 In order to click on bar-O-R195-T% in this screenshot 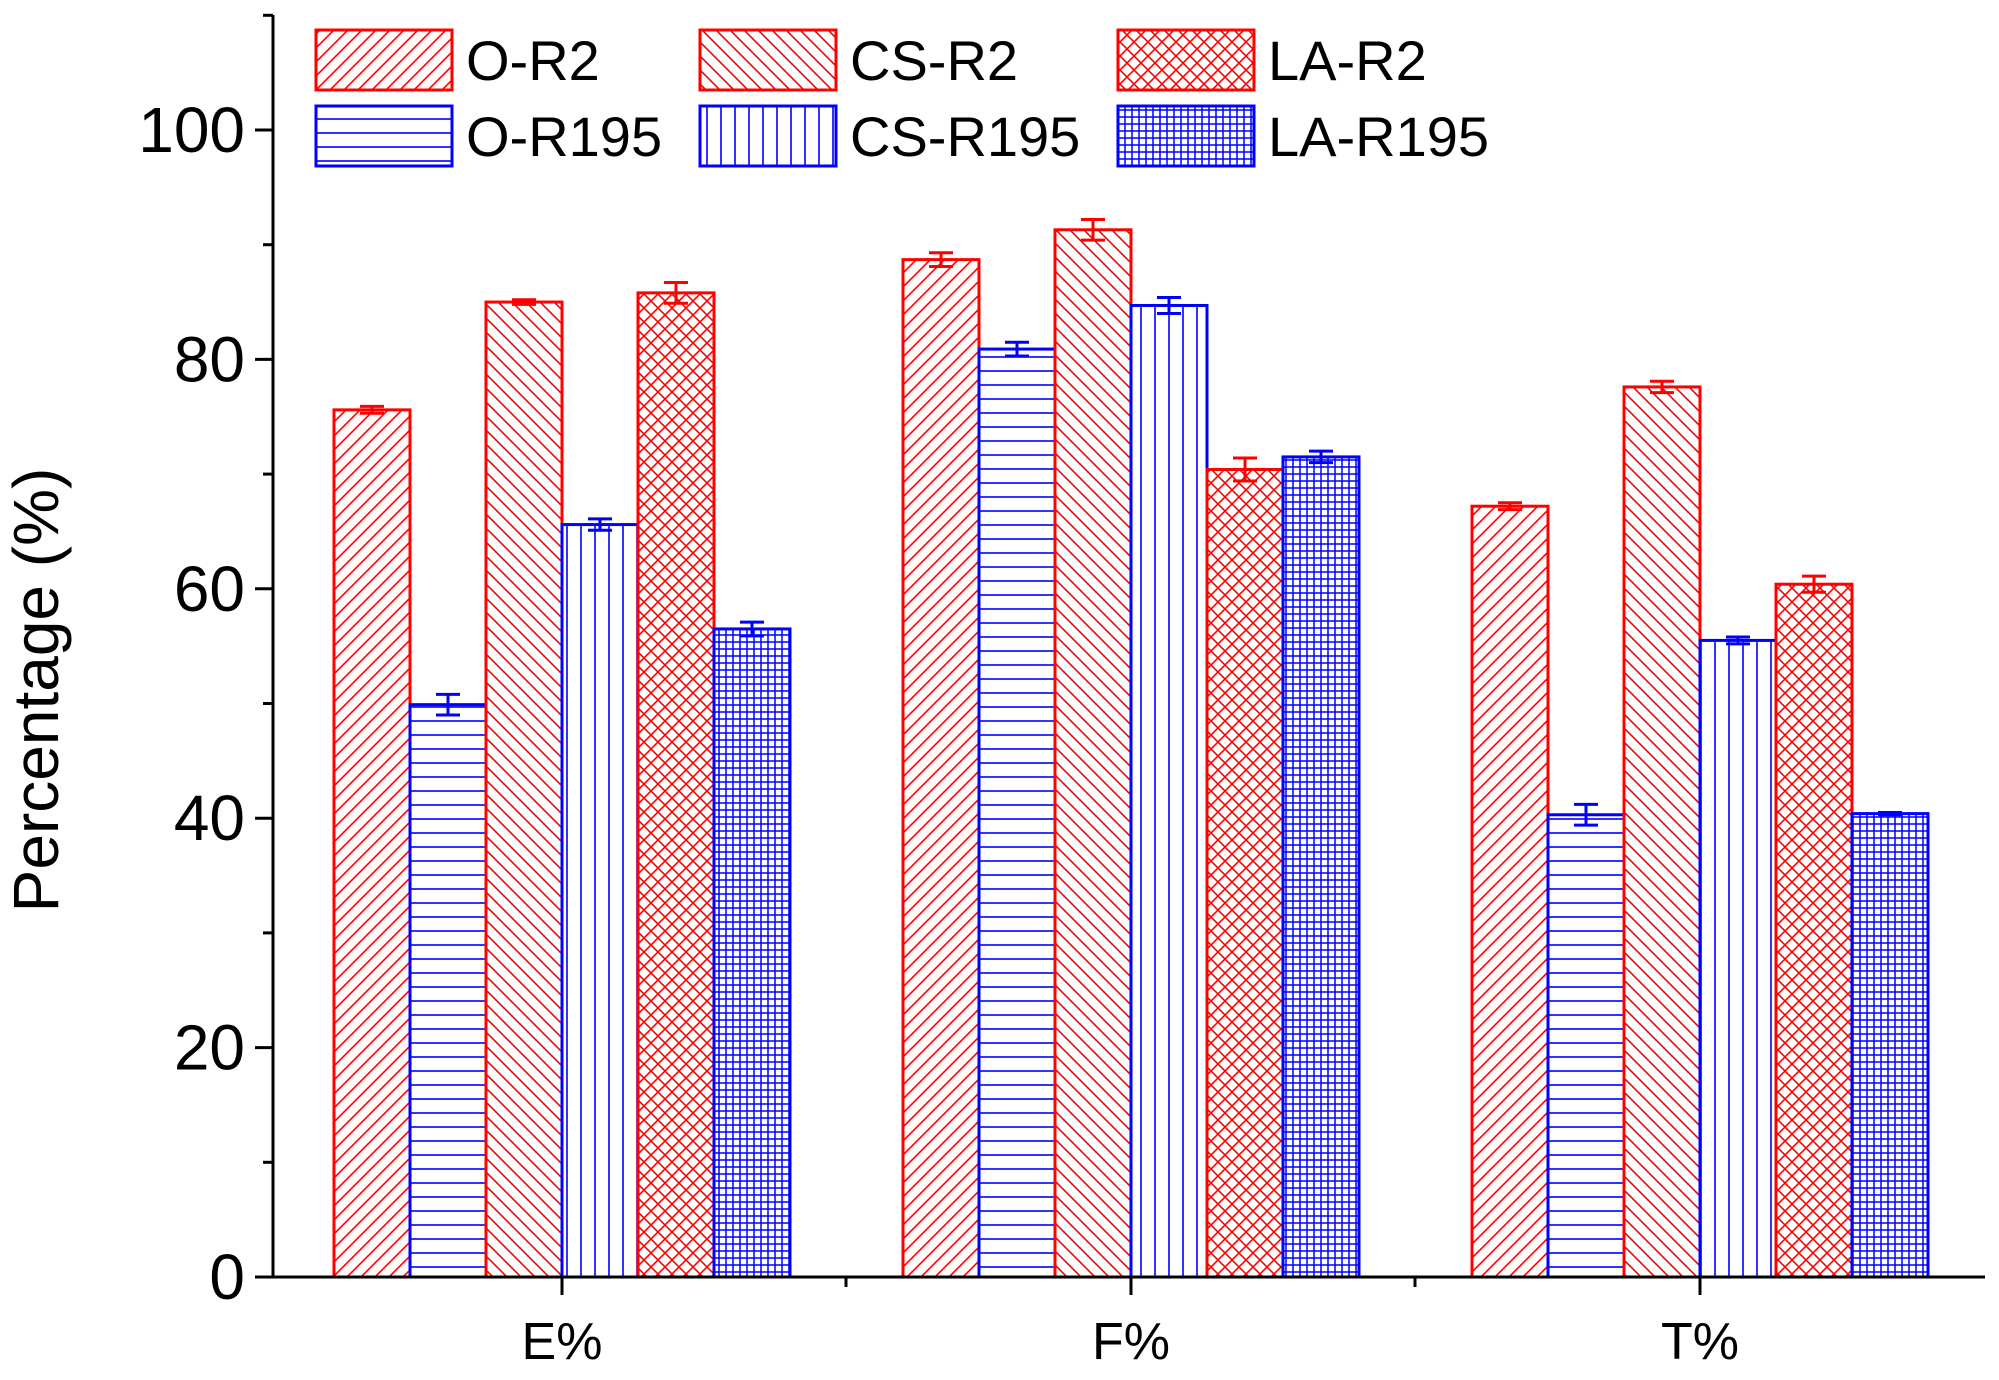, I will do `click(1586, 1046)`.